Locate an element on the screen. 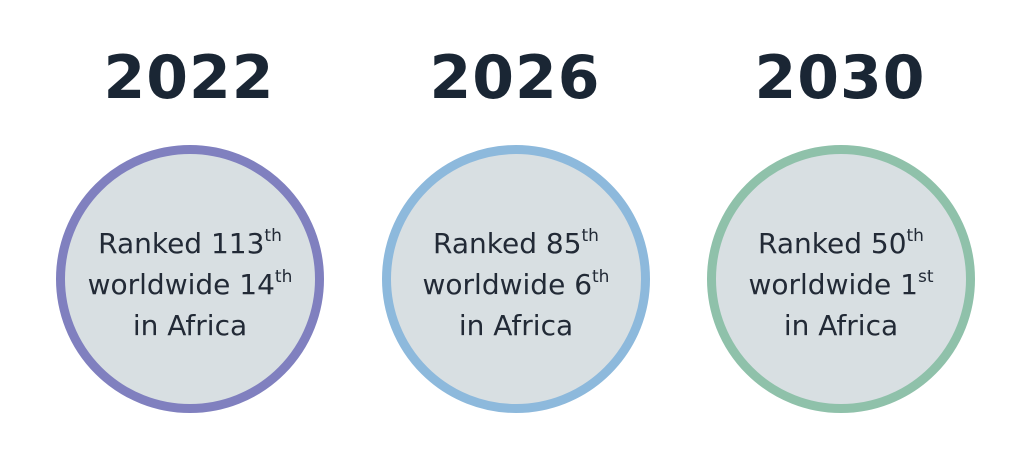  ranked-line: Ranked 85th is located at coordinates (516, 243).